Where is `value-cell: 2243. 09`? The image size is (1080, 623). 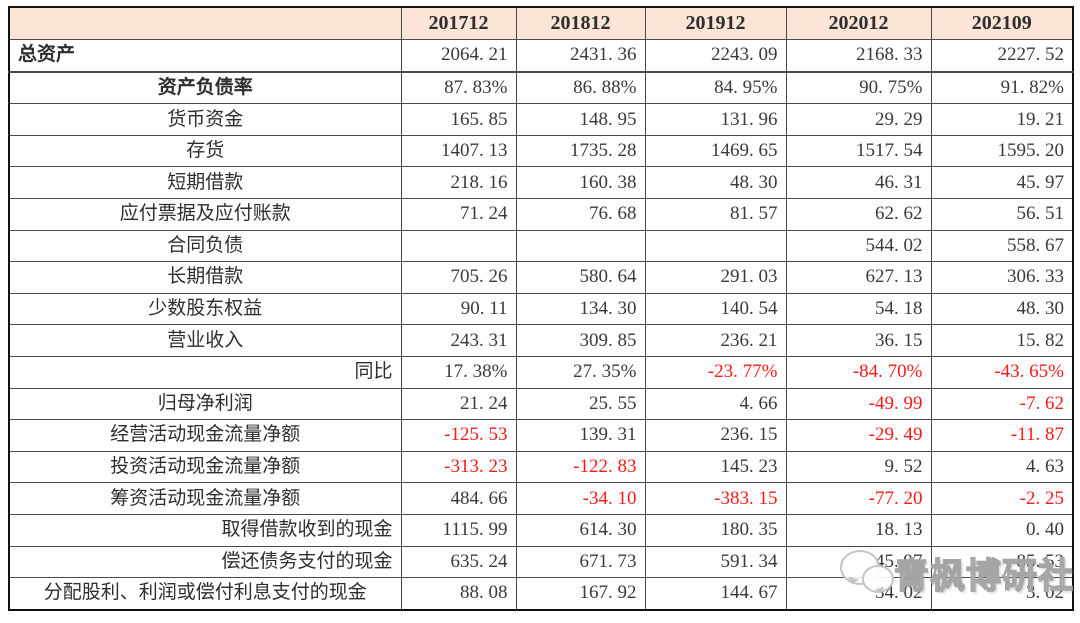 value-cell: 2243. 09 is located at coordinates (715, 55).